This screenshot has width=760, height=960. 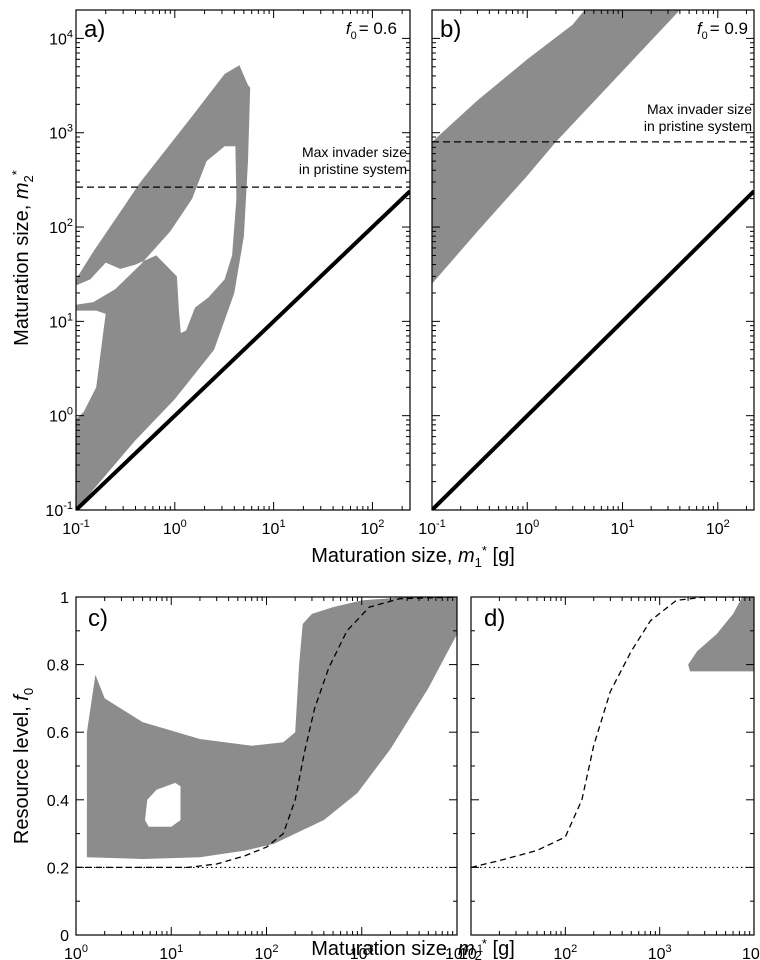 I want to click on panel-d-axis-ticks, so click(x=612, y=766).